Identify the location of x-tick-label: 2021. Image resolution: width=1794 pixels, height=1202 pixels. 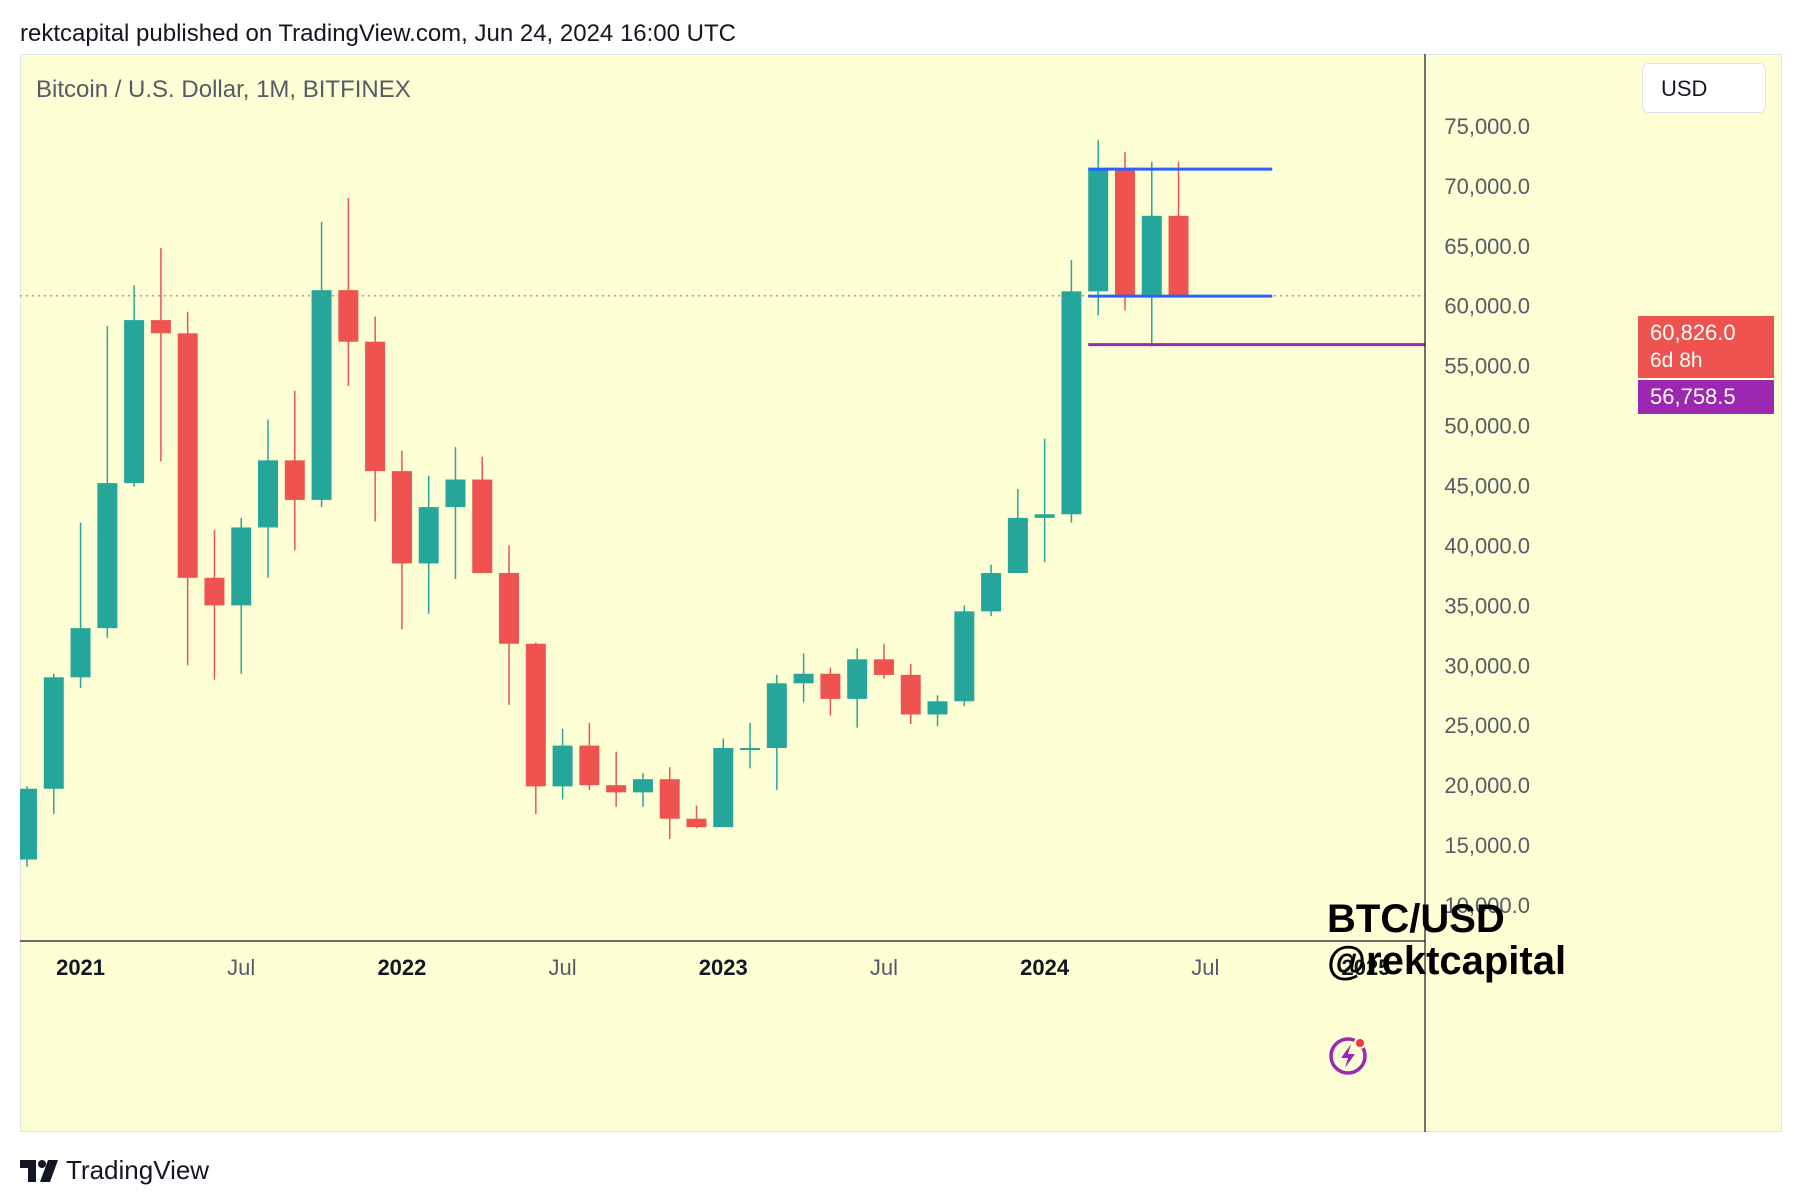
(80, 967).